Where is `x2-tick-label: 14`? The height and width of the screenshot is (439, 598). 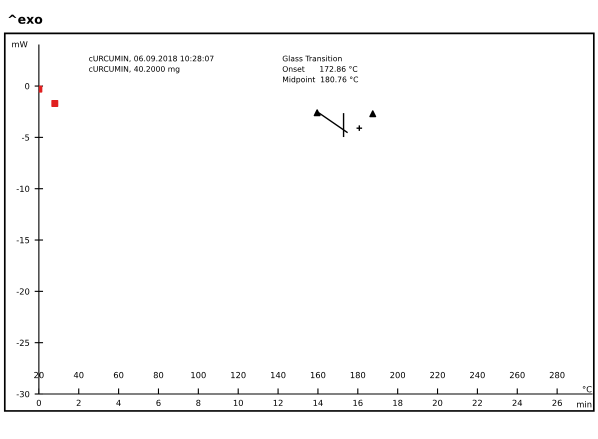
x2-tick-label: 14 is located at coordinates (318, 403).